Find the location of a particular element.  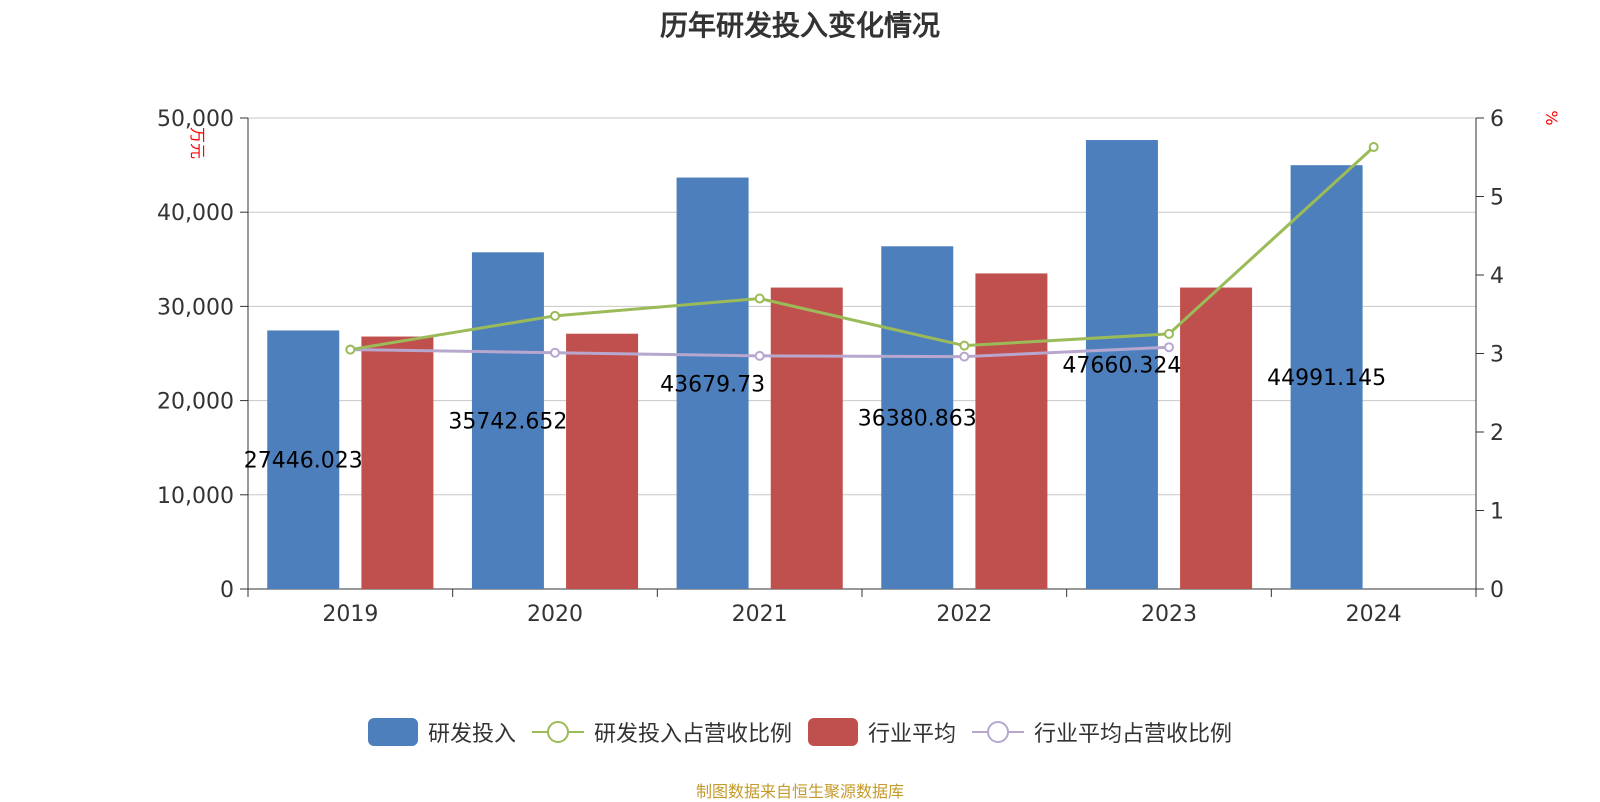

x-tick-label: 2021 is located at coordinates (760, 614).